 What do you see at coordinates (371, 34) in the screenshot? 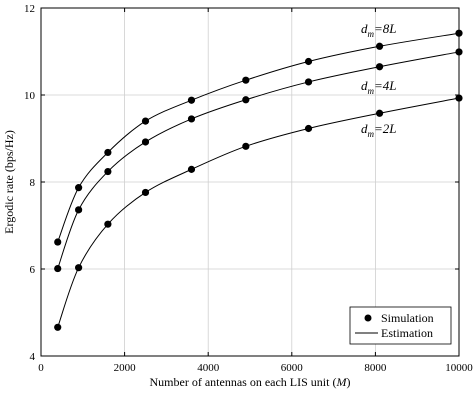
I see `annotation-dm-8l-sub: m` at bounding box center [371, 34].